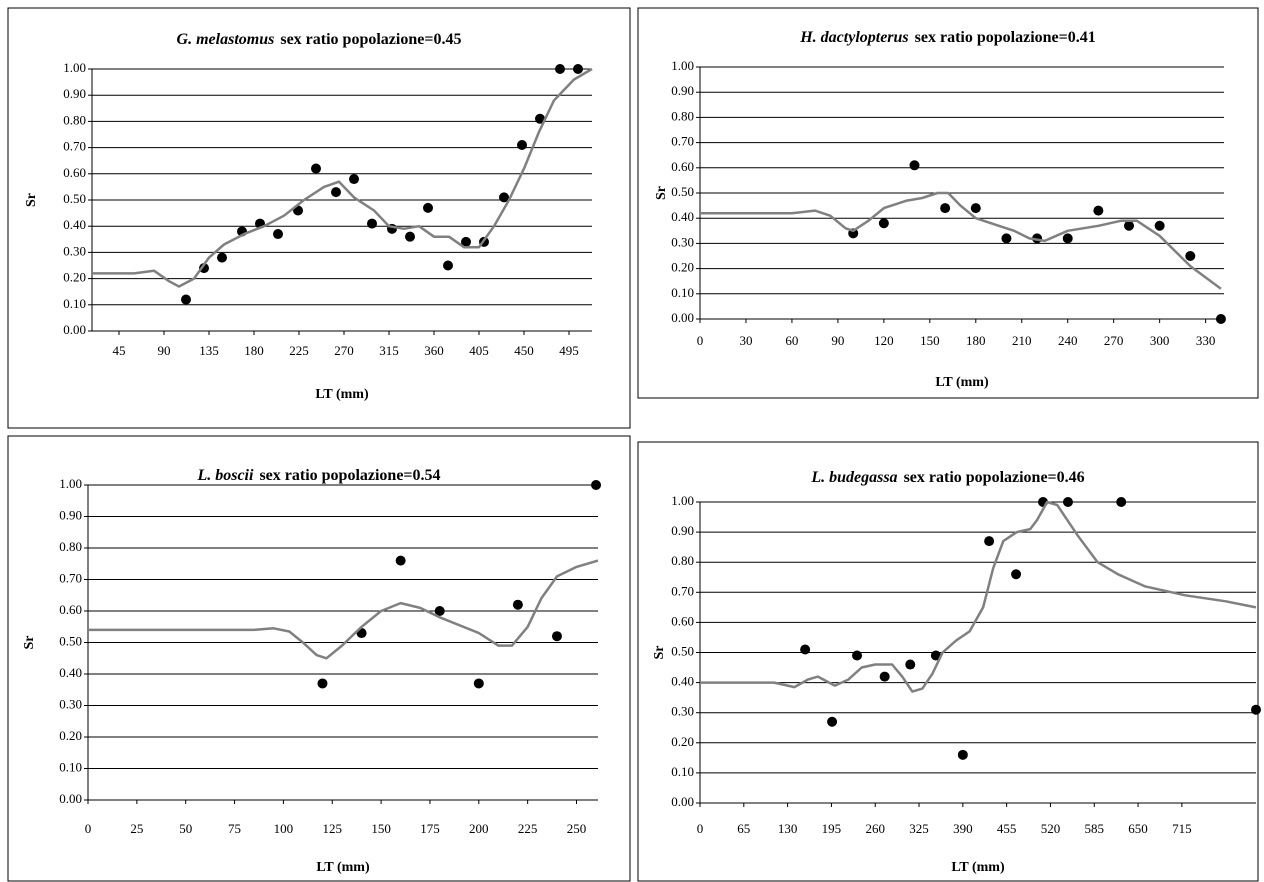 Image resolution: width=1264 pixels, height=882 pixels. Describe the element at coordinates (70, 703) in the screenshot. I see `y-tick-label: 0.30` at that location.